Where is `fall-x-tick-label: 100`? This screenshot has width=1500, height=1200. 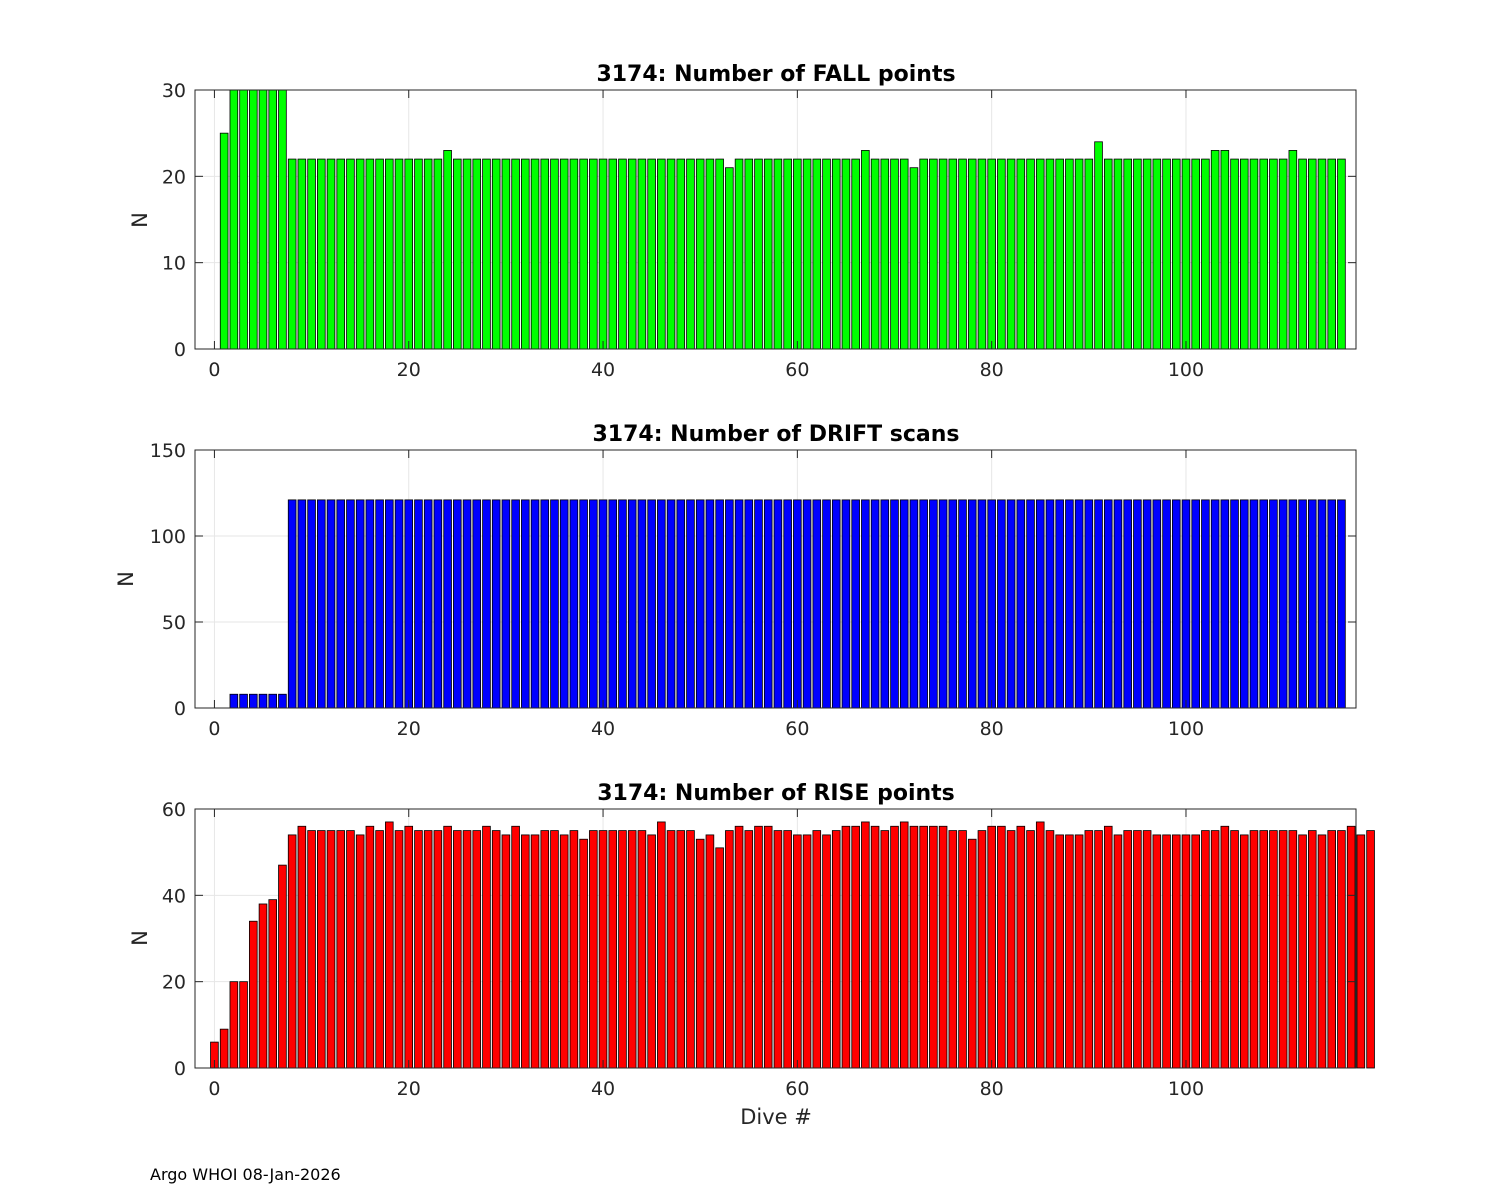
fall-x-tick-label: 100 is located at coordinates (1186, 370).